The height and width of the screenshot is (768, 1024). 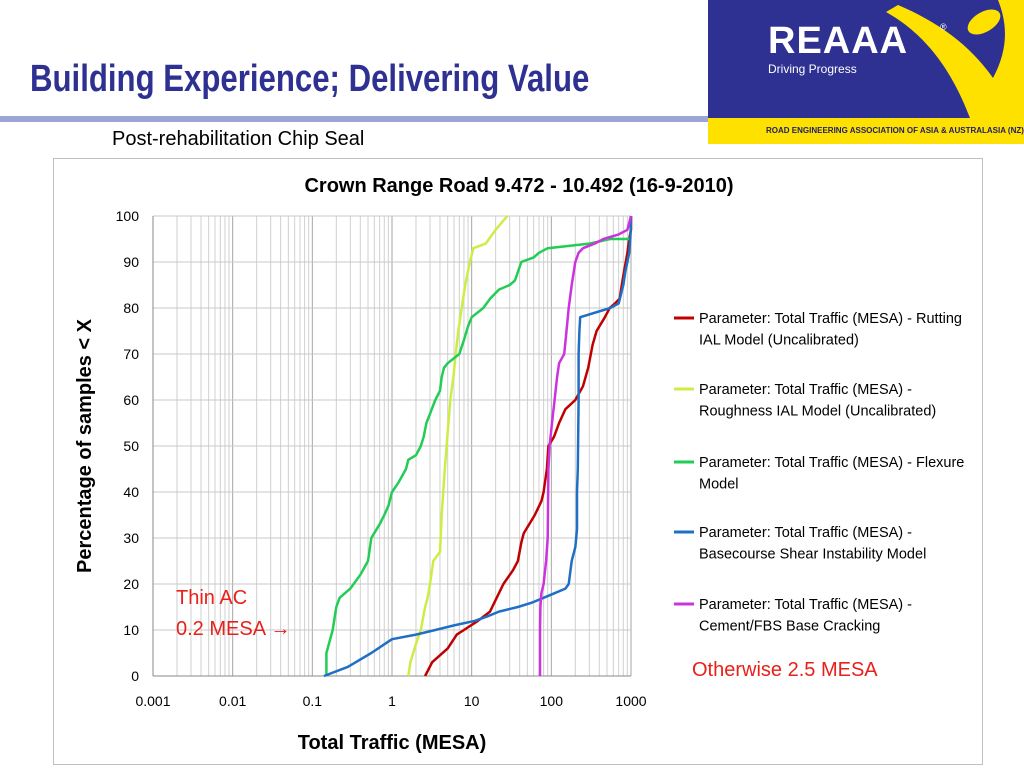 I want to click on x-tick-label: 0.01, so click(x=232, y=701).